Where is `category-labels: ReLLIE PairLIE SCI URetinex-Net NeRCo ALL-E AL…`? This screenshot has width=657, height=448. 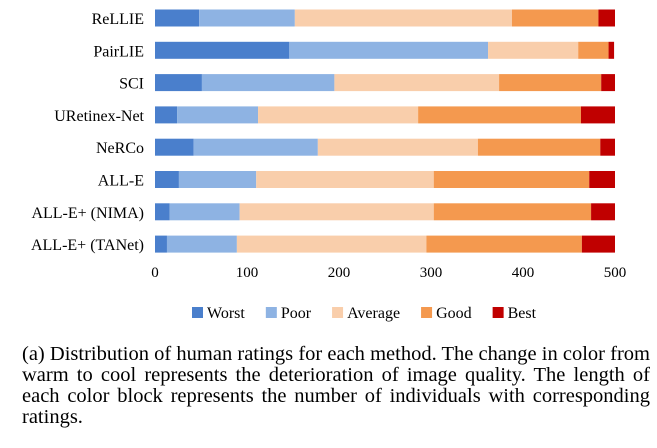 category-labels: ReLLIE PairLIE SCI URetinex-Net NeRCo ALL-E AL… is located at coordinates (88, 132).